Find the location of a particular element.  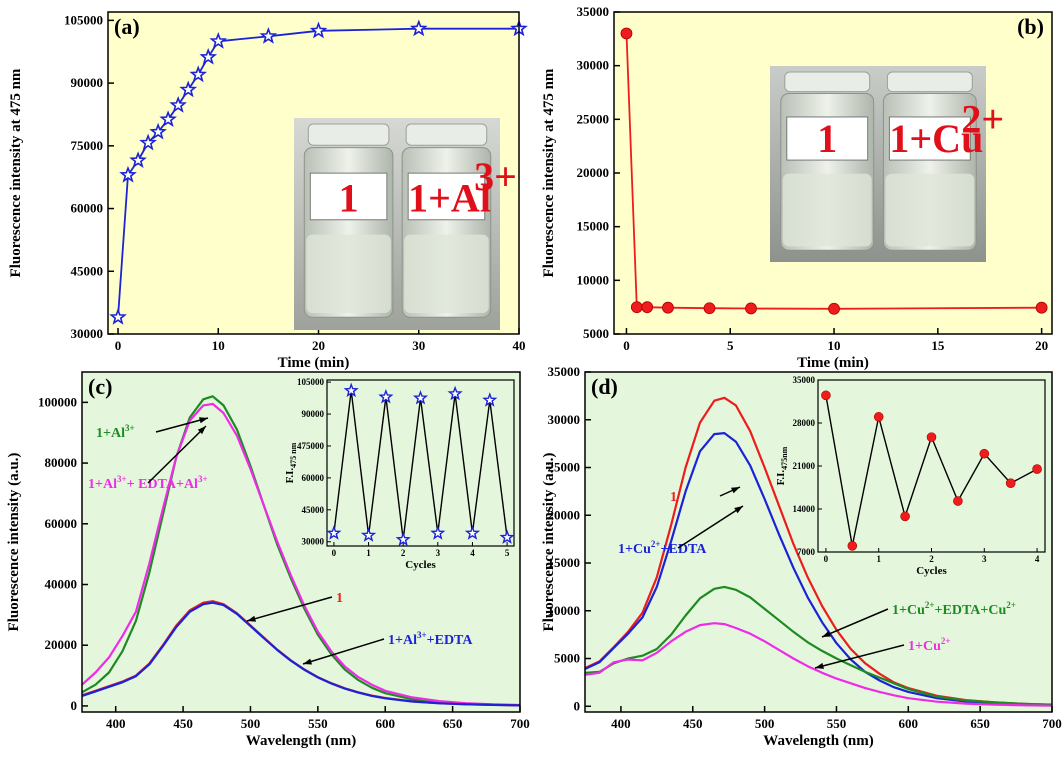

x-tick-label: 600 is located at coordinates (385, 723).